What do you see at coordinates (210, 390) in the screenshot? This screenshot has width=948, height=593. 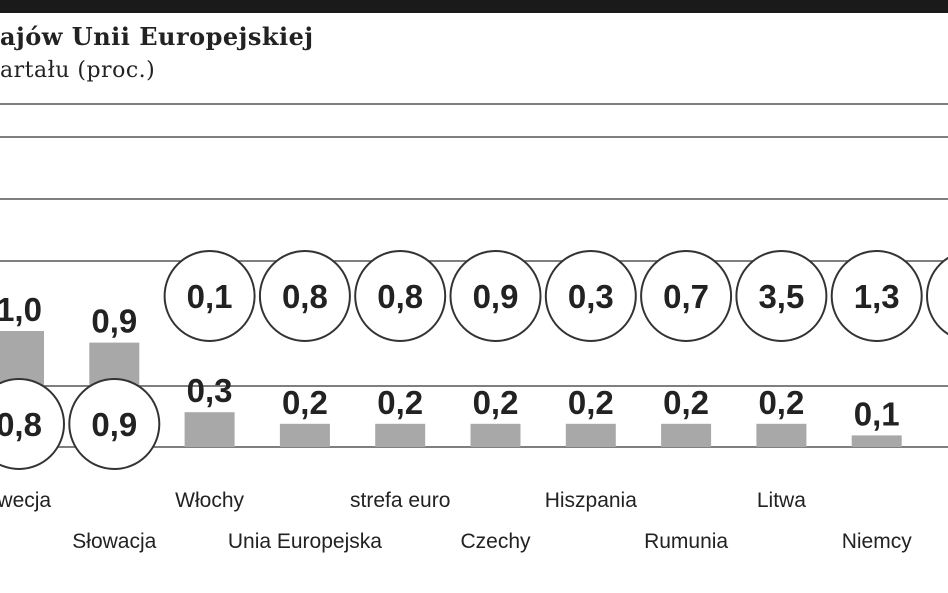 I see `bar-label-2: 0,3` at bounding box center [210, 390].